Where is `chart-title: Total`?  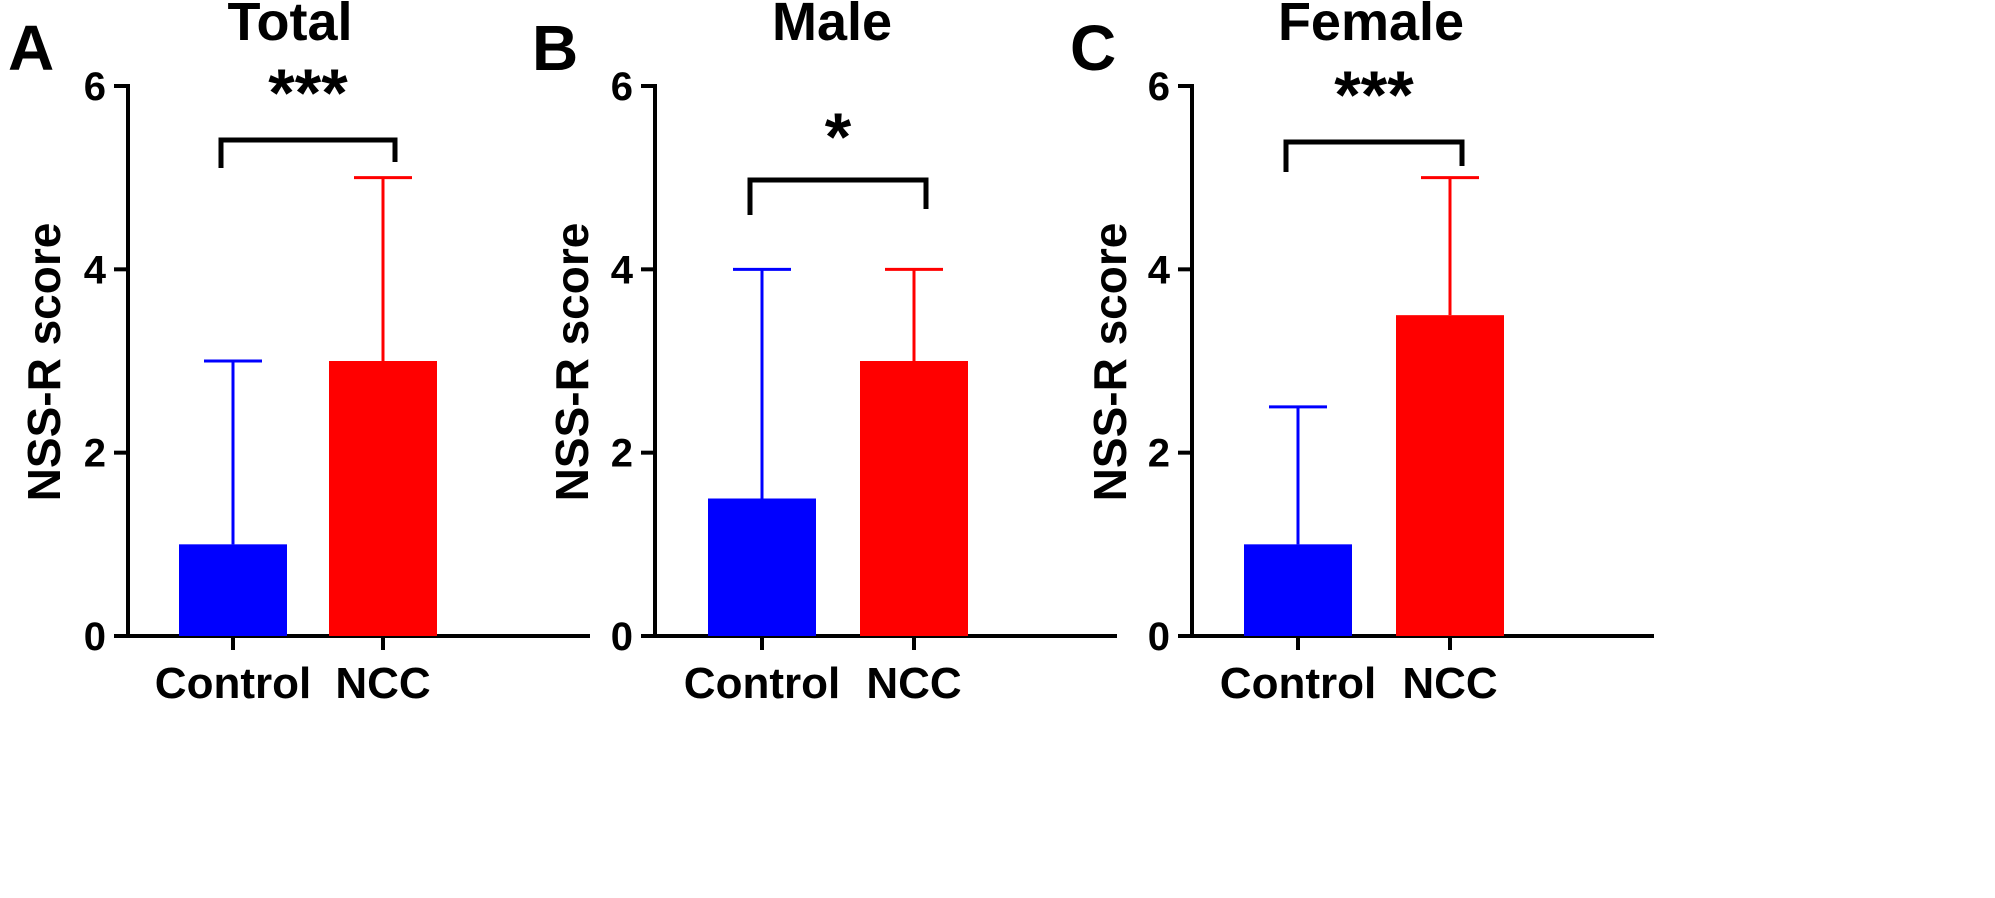 chart-title: Total is located at coordinates (290, 26).